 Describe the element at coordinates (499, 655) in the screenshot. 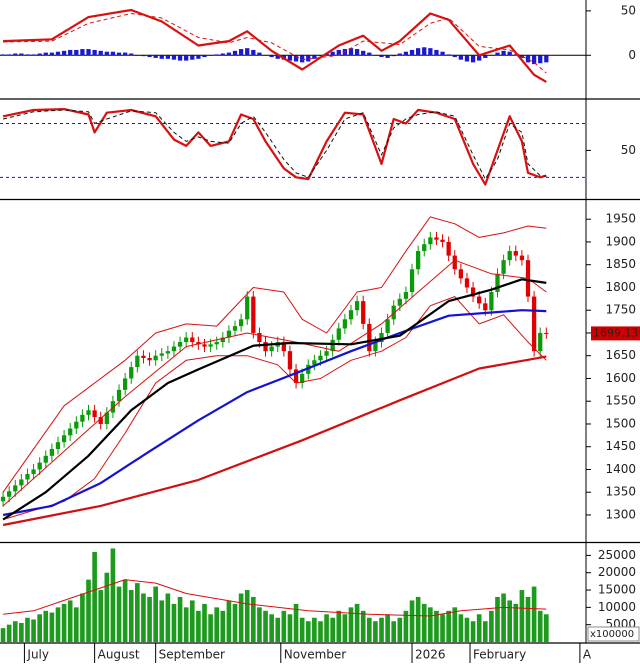

I see `x-tick-label: February` at that location.